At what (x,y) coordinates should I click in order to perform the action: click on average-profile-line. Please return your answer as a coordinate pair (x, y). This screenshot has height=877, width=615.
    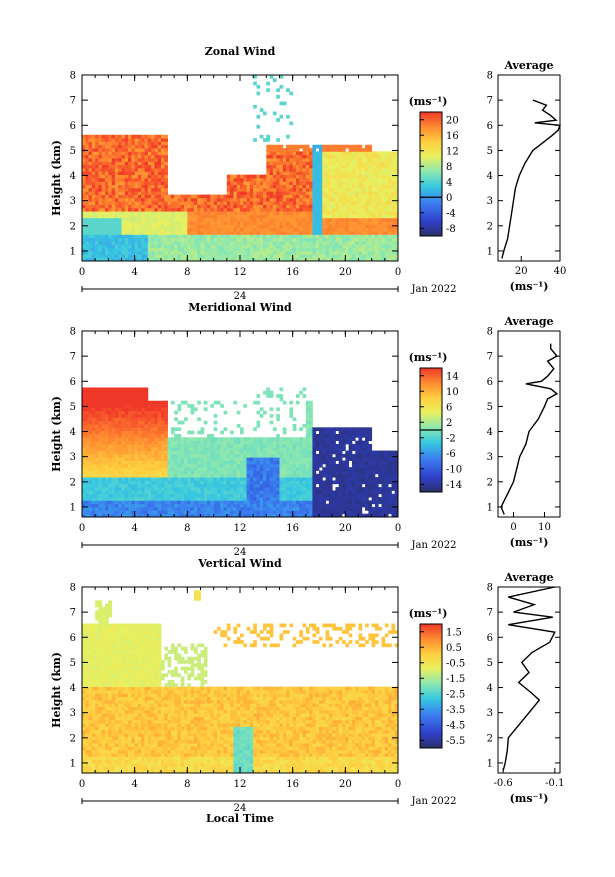
    Looking at the image, I should click on (529, 429).